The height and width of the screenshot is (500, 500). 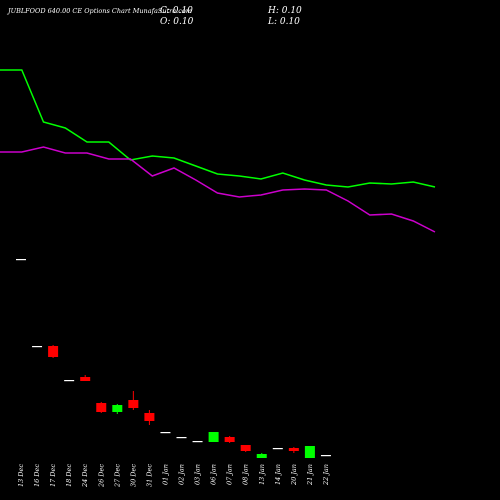 I want to click on x-tick-label: 02 Jan, so click(x=182, y=474).